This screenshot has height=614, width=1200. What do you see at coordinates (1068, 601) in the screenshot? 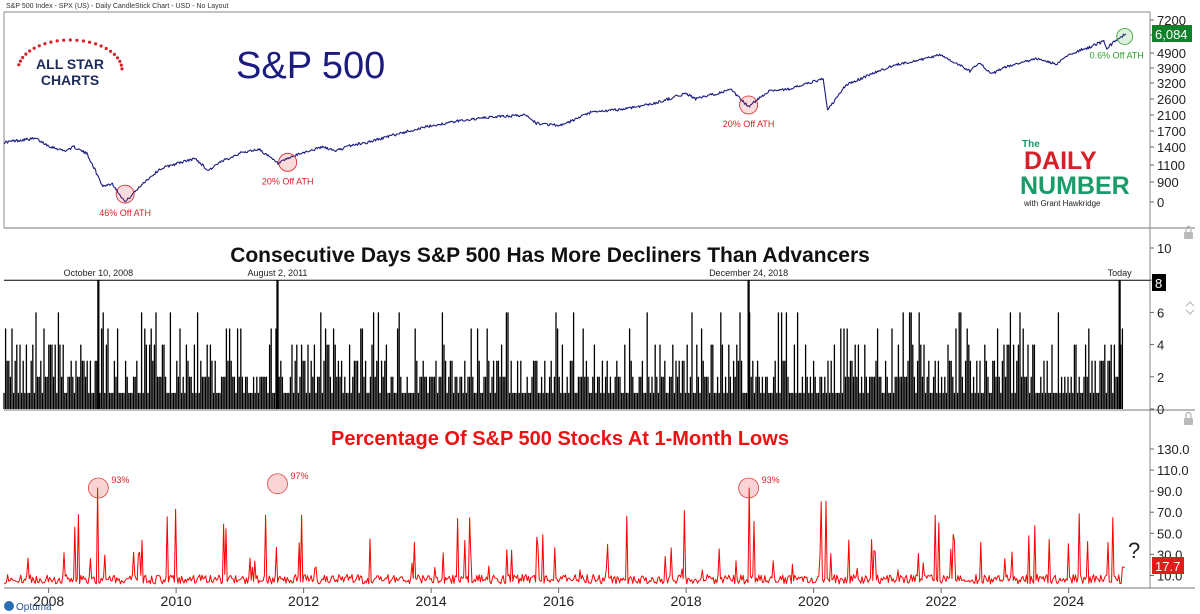
I see `time-tick-label: 2024` at bounding box center [1068, 601].